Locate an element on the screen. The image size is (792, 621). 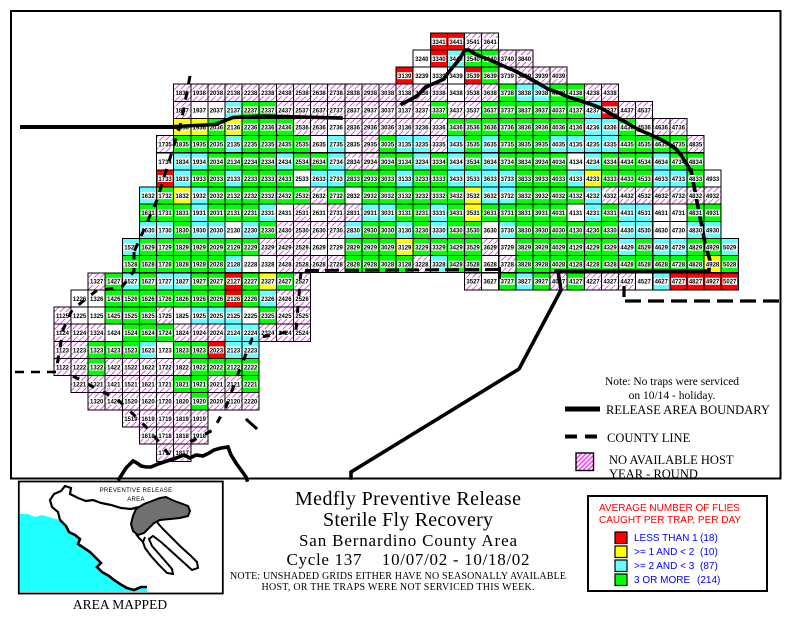
svg-text: 2329 is located at coordinates (268, 249).